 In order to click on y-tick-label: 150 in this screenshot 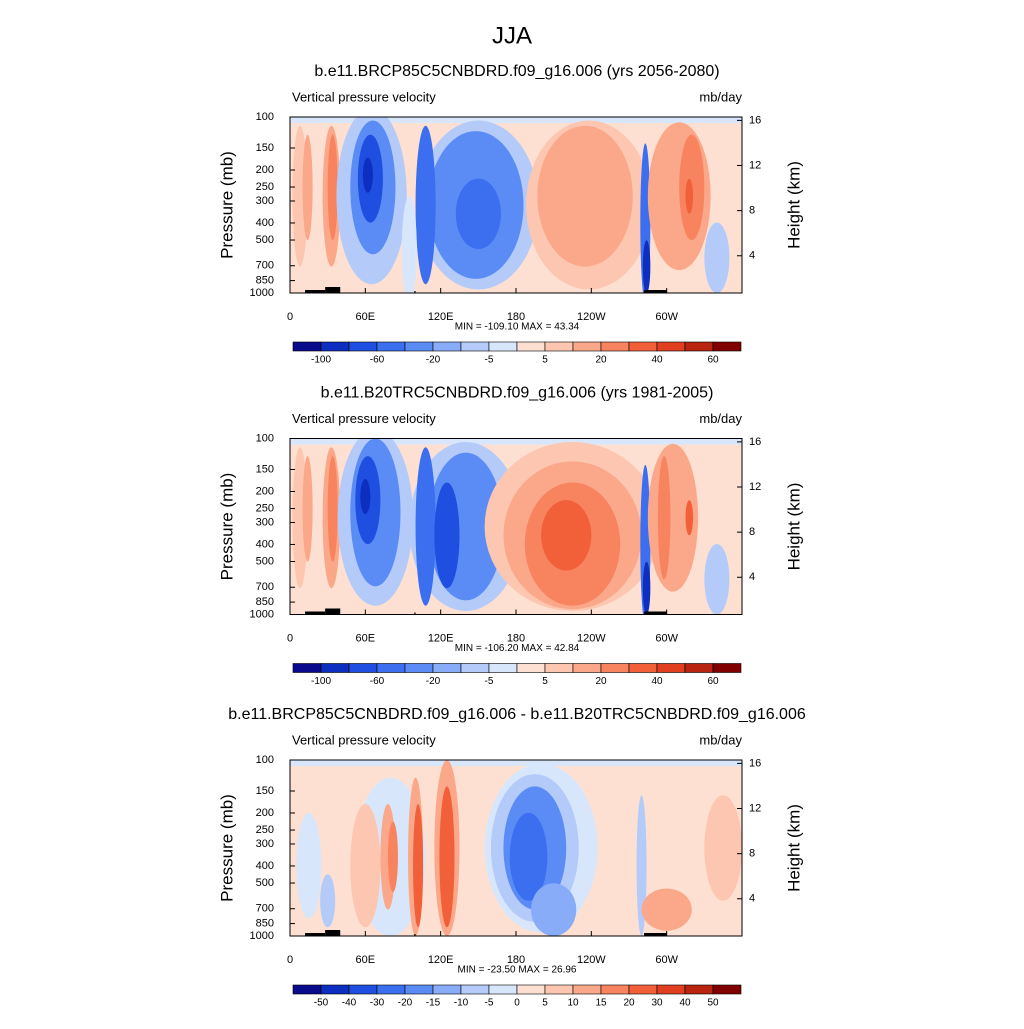, I will do `click(265, 469)`.